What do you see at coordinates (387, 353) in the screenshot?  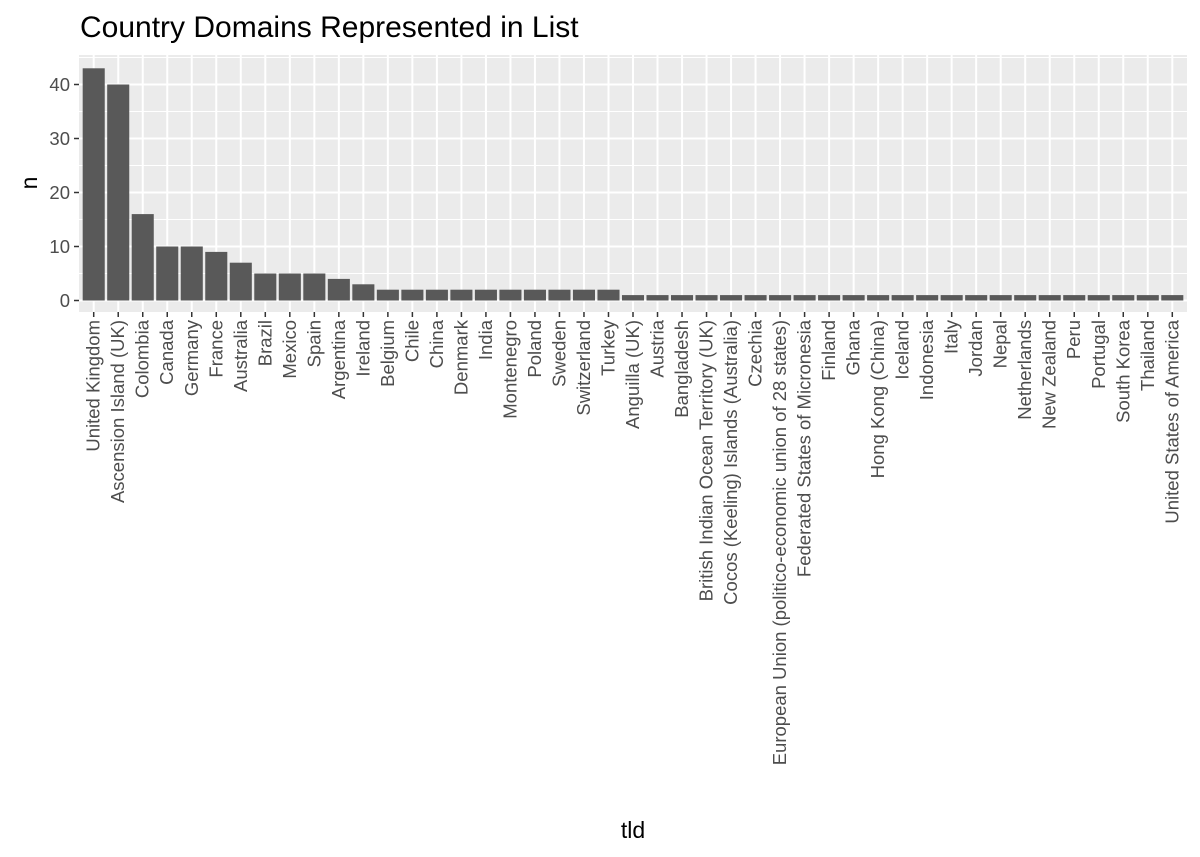 I see `x-tick-label: Belgium` at bounding box center [387, 353].